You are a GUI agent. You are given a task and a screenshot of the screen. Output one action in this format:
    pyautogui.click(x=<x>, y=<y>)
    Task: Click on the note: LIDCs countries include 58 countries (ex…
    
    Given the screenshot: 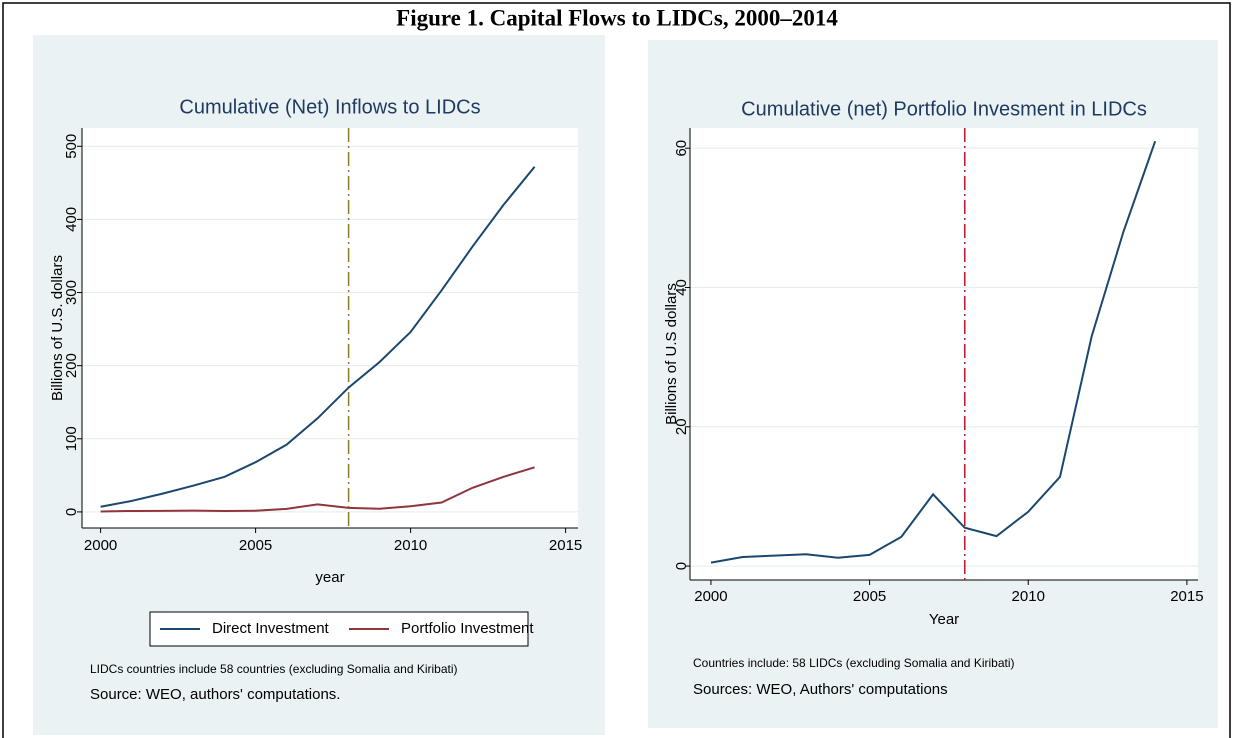 What is the action you would take?
    pyautogui.click(x=274, y=669)
    